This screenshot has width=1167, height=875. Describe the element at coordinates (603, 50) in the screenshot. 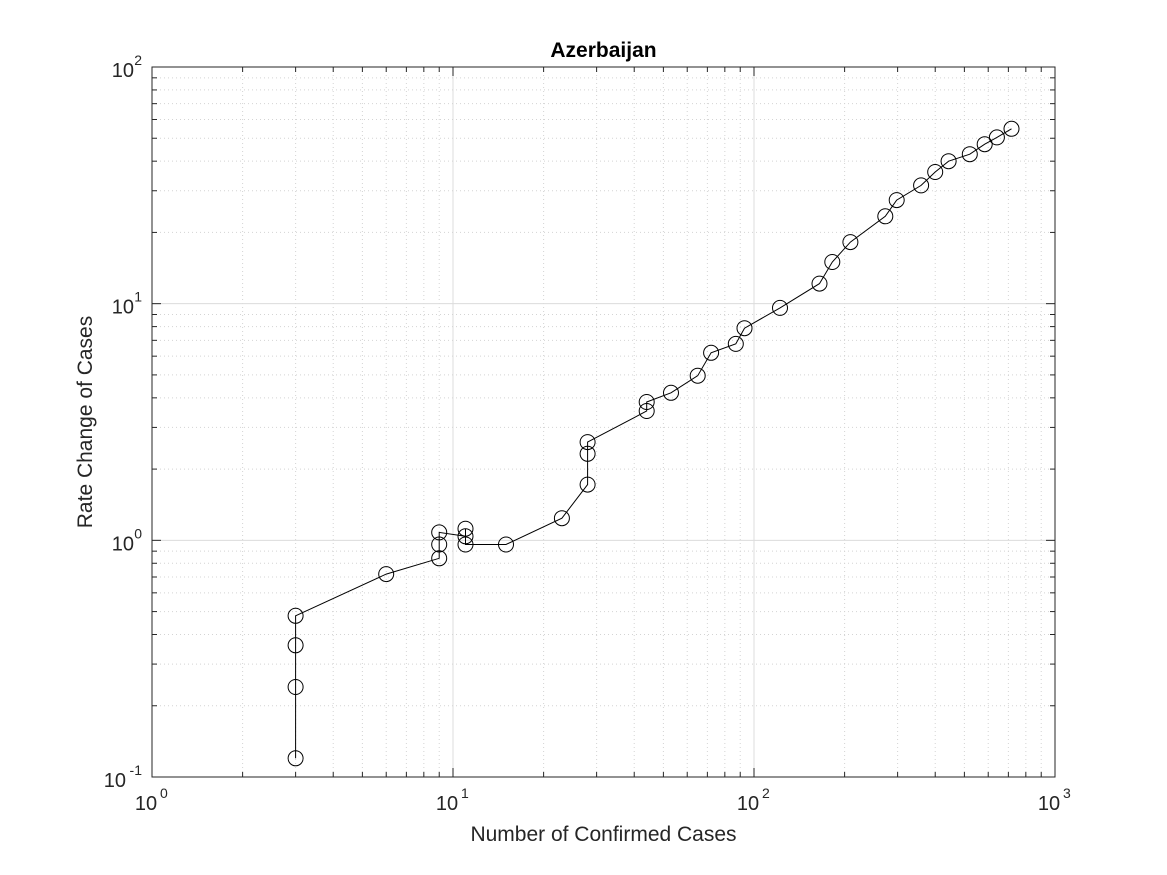

I see `chart-title: Azerbaijan` at that location.